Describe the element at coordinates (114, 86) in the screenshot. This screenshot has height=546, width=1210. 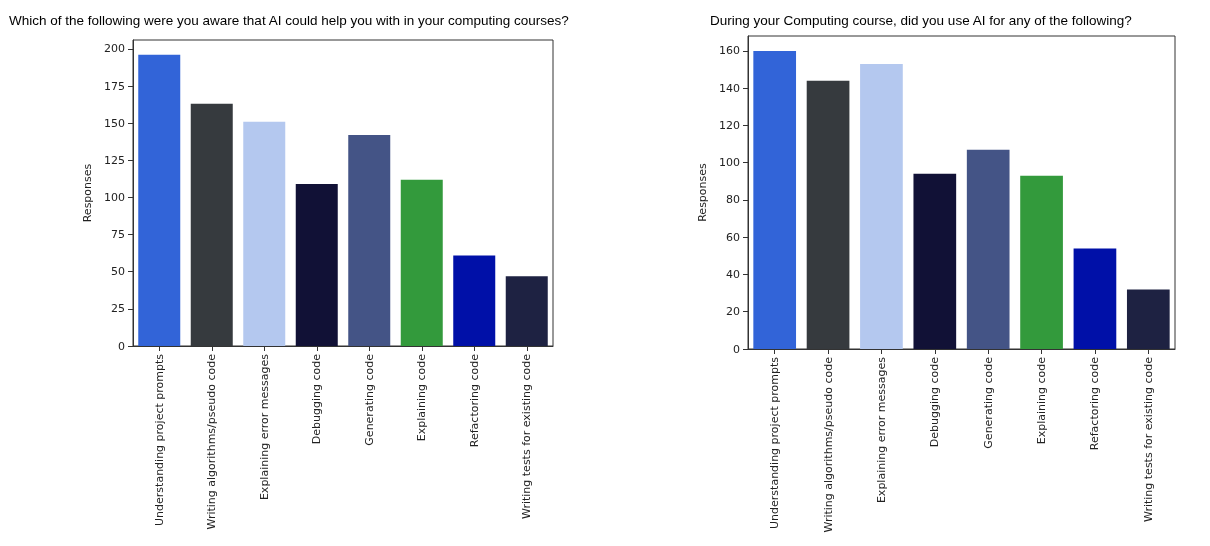
I see `y-tick-label: 175` at that location.